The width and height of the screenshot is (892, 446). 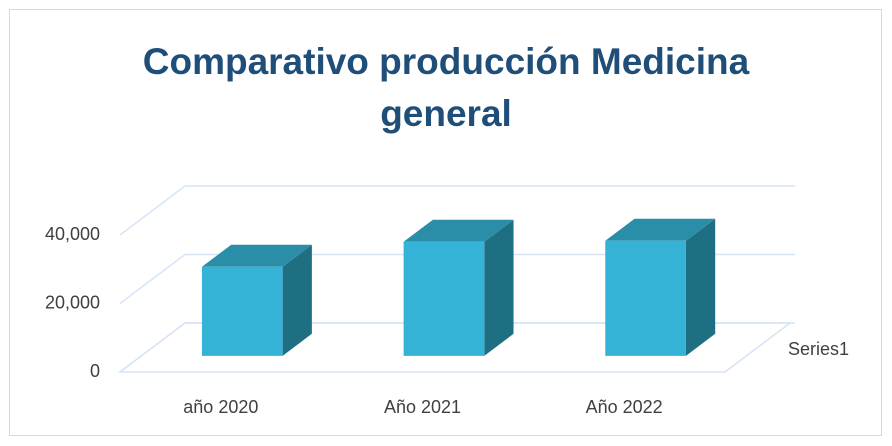 What do you see at coordinates (72, 234) in the screenshot?
I see `y-tick-label: 40,000` at bounding box center [72, 234].